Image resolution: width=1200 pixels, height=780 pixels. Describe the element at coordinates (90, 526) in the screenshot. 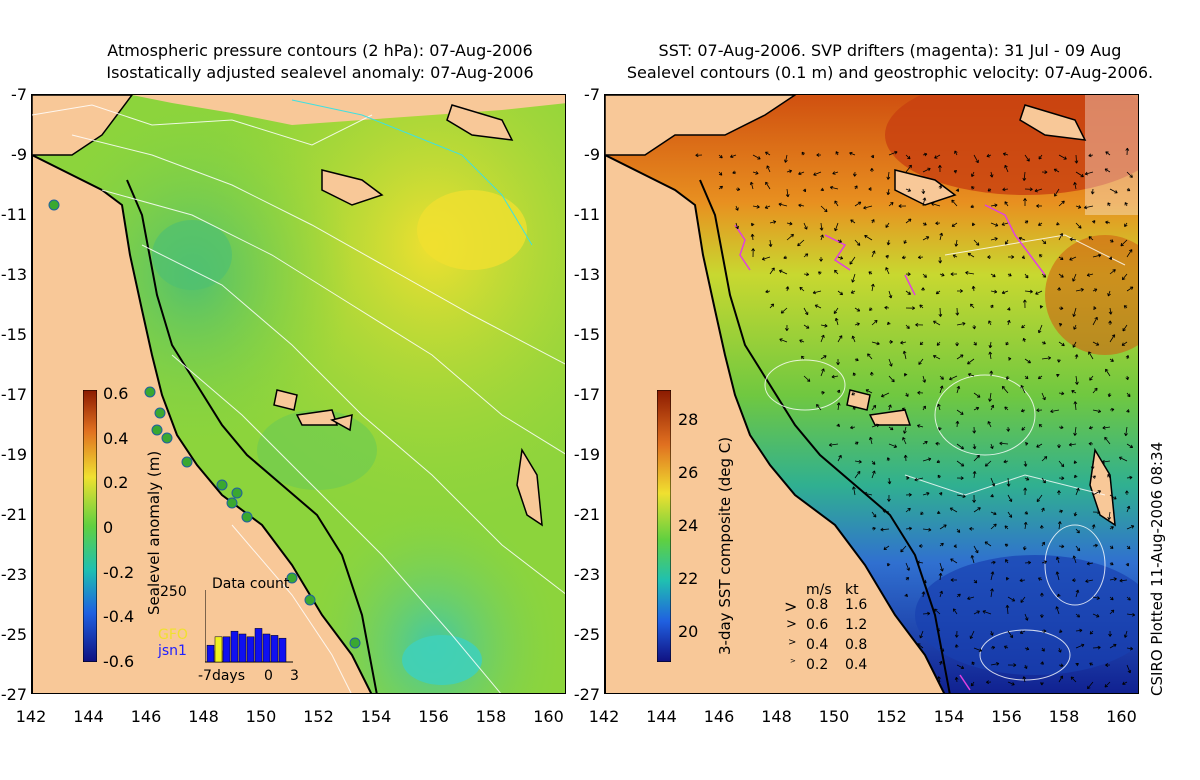

I see `sealevel-colorbar` at that location.